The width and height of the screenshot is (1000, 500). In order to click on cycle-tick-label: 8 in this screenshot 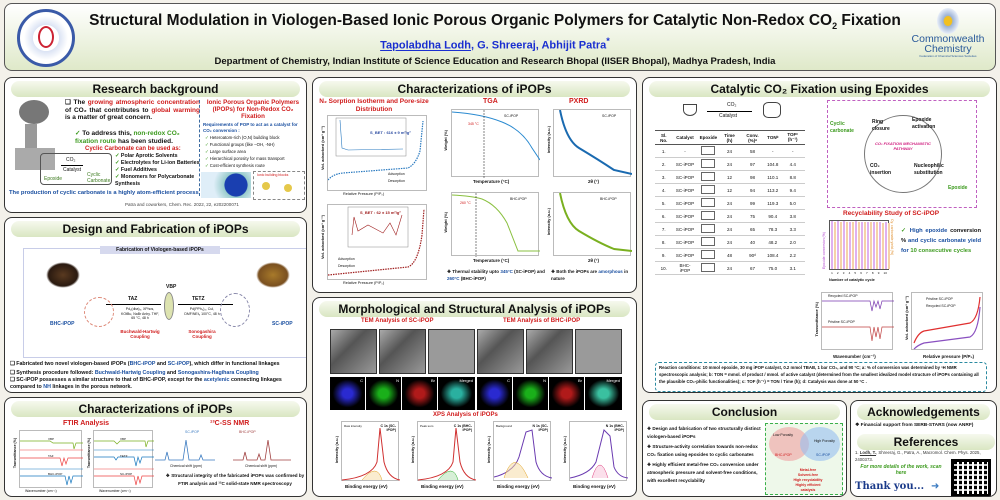, I will do `click(872, 273)`.